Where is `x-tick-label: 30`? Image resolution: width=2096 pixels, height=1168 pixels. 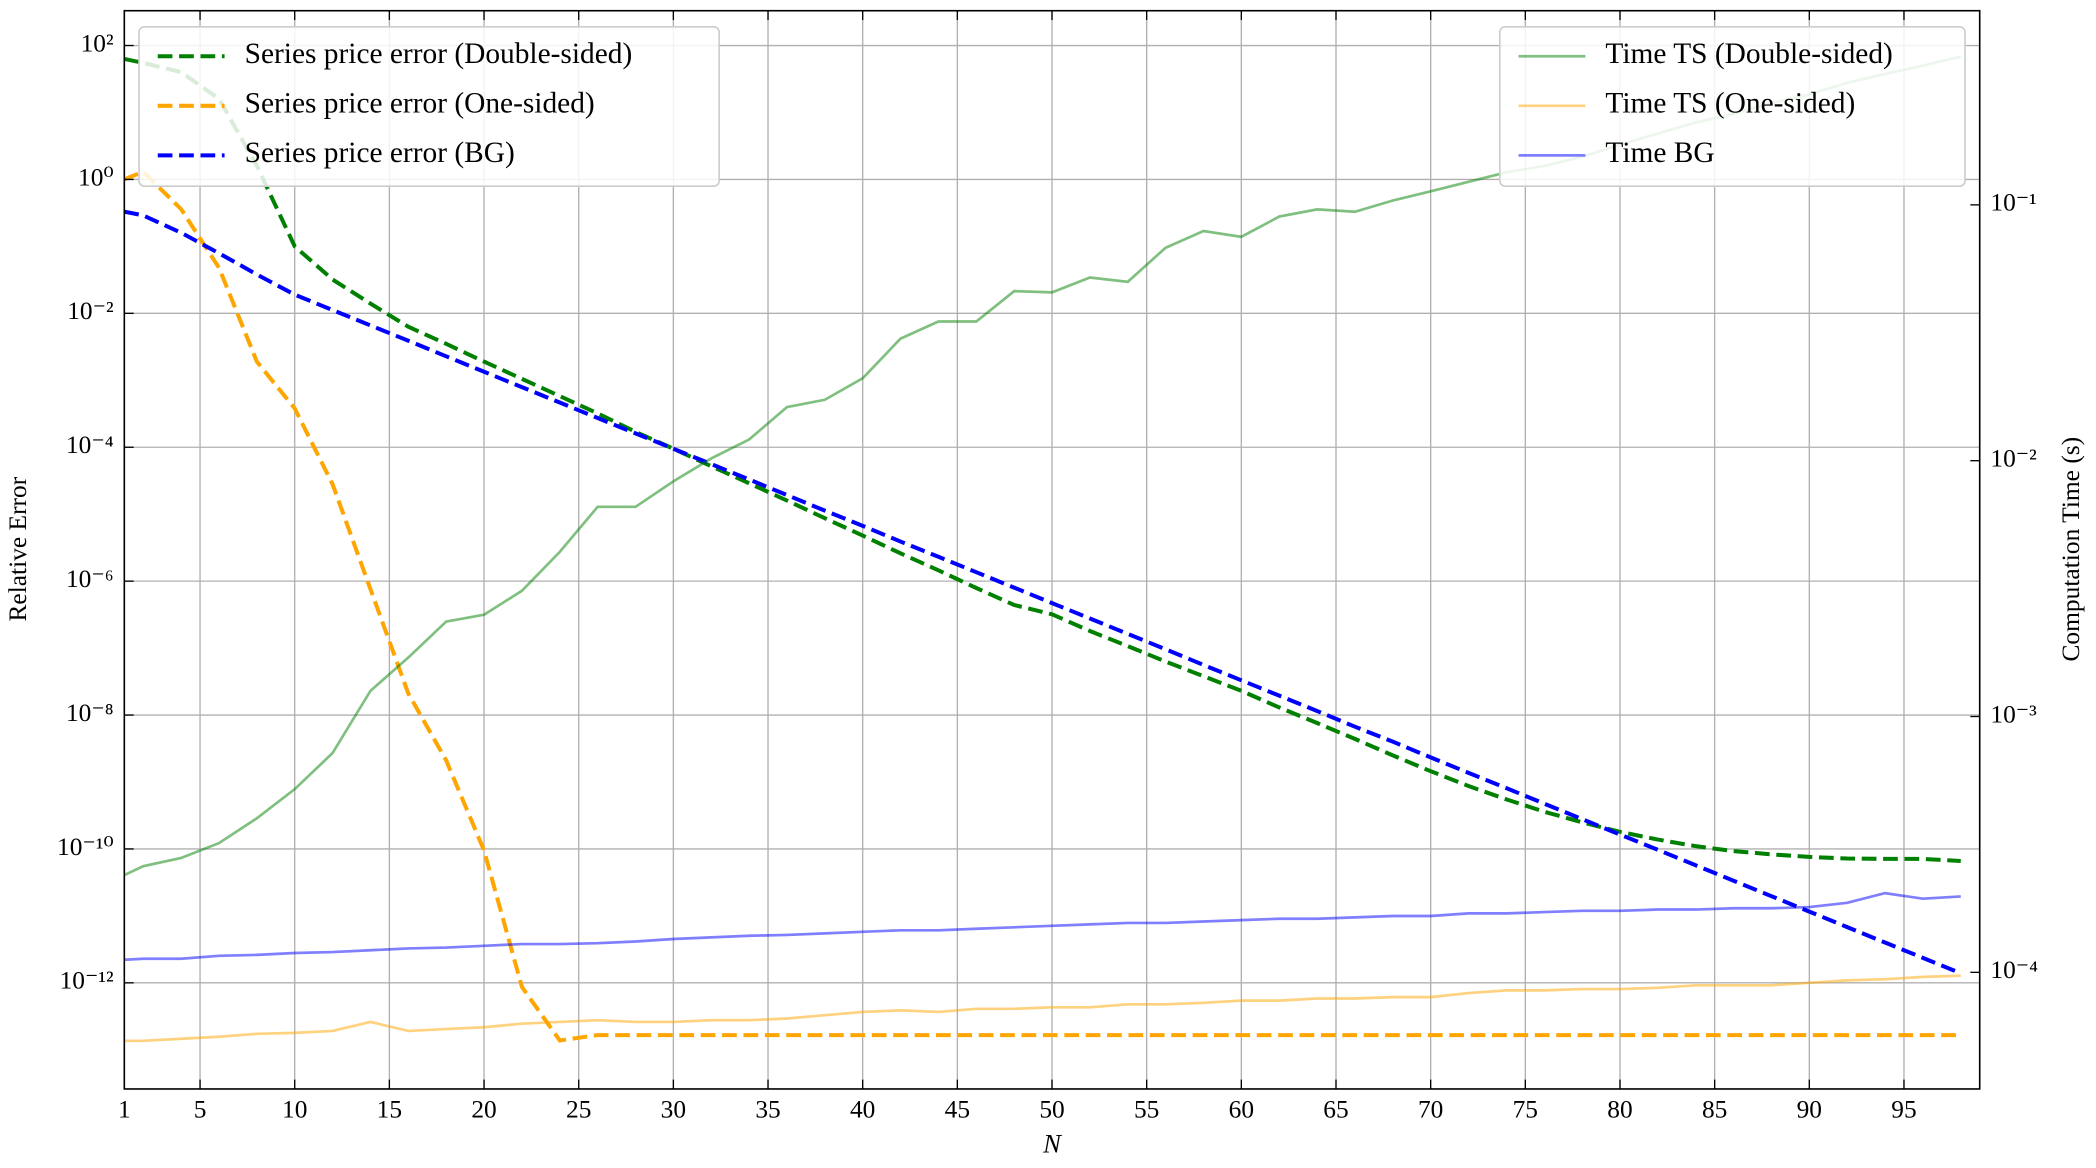 x-tick-label: 30 is located at coordinates (673, 1110).